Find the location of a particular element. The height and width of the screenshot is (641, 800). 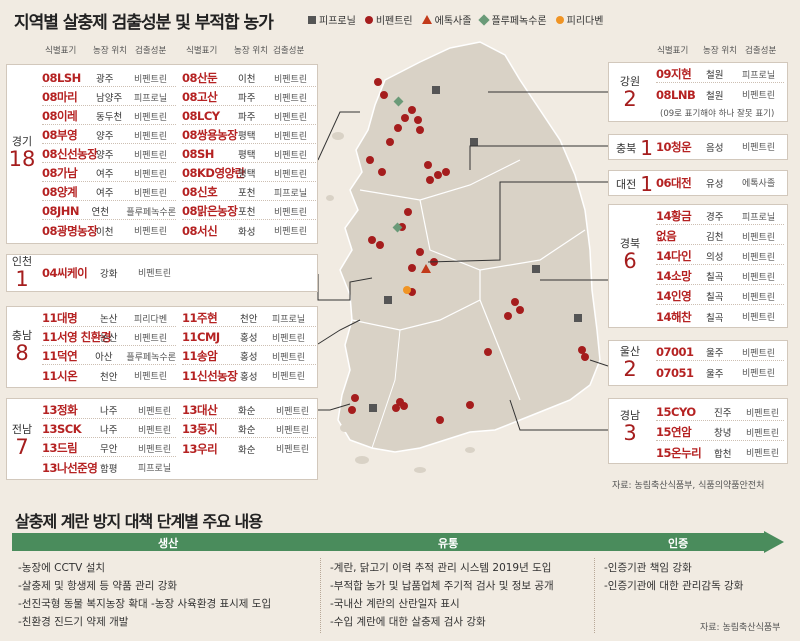

farm-row: 11신선농장 홍성 비펜트린 is located at coordinates (249, 375).